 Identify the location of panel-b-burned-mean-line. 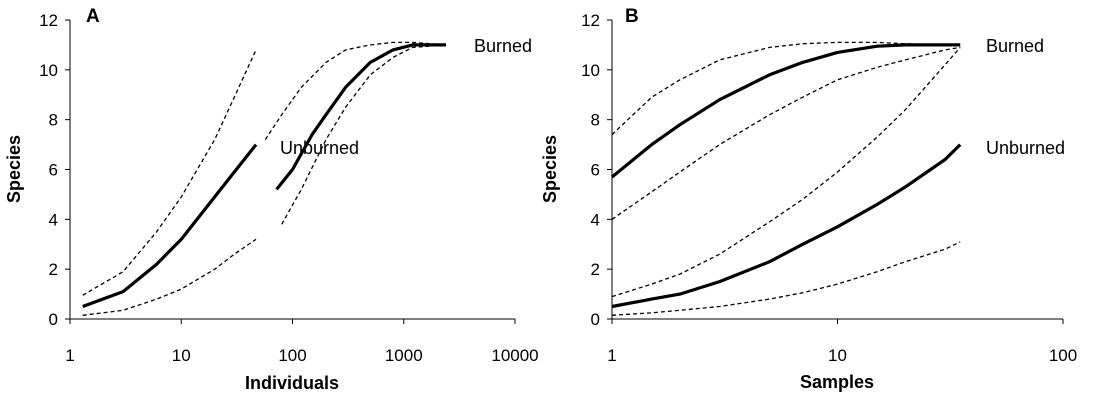
(785, 111).